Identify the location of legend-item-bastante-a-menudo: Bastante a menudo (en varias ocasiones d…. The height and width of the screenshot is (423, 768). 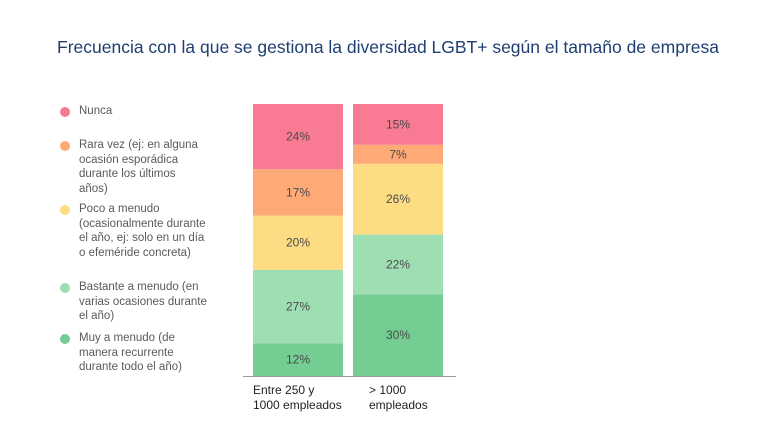
(133, 302).